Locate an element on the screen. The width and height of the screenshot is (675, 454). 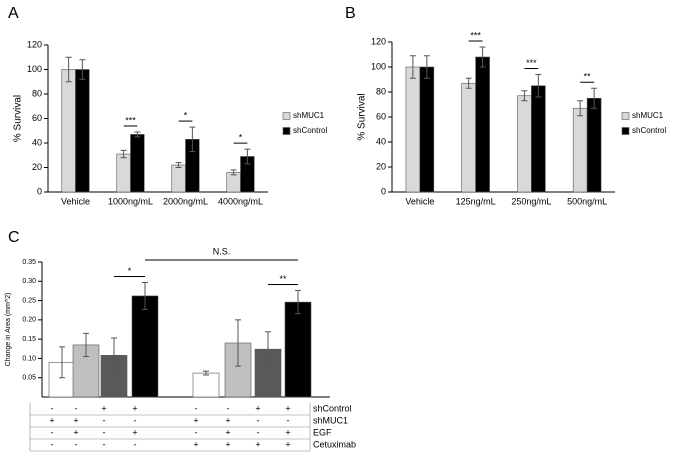
table-row-label: shMUC1 is located at coordinates (330, 420).